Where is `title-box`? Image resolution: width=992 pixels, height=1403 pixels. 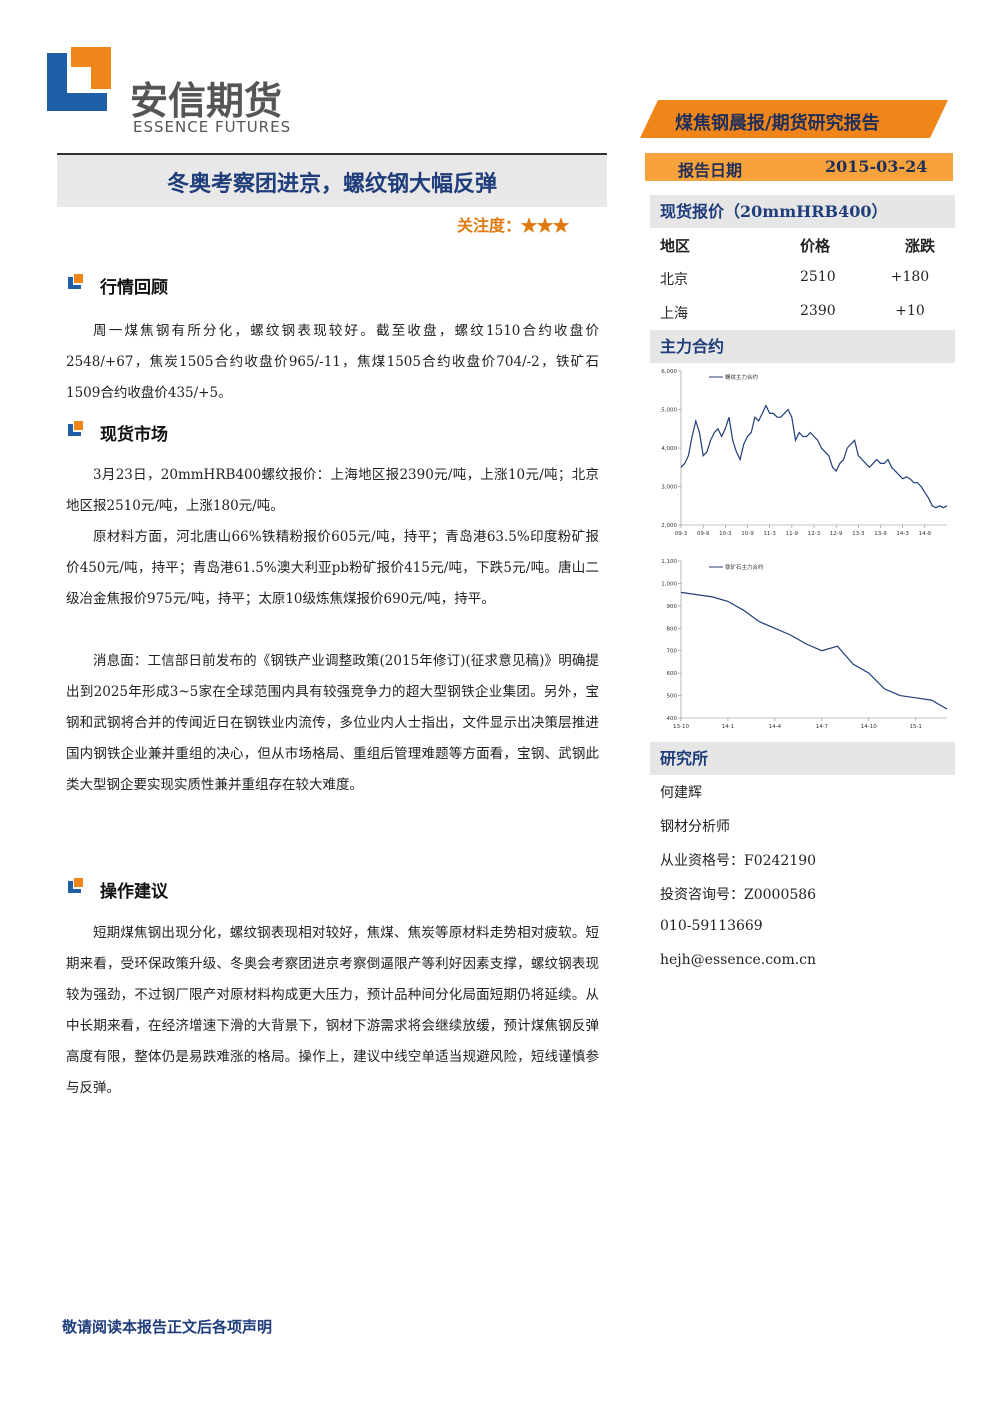
title-box is located at coordinates (332, 180).